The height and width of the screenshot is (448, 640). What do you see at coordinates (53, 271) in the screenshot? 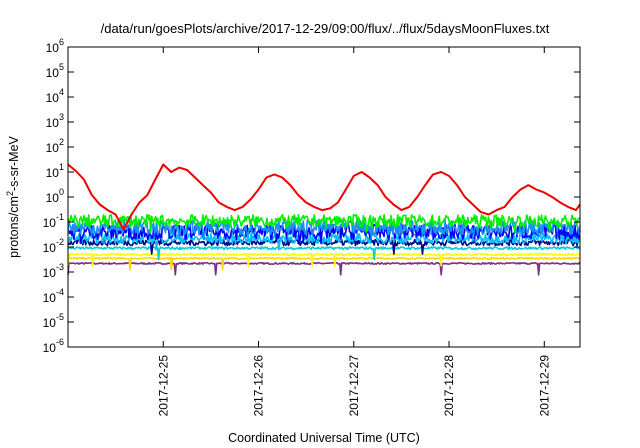
I see `y-tick-label: 10⁻³` at bounding box center [53, 271].